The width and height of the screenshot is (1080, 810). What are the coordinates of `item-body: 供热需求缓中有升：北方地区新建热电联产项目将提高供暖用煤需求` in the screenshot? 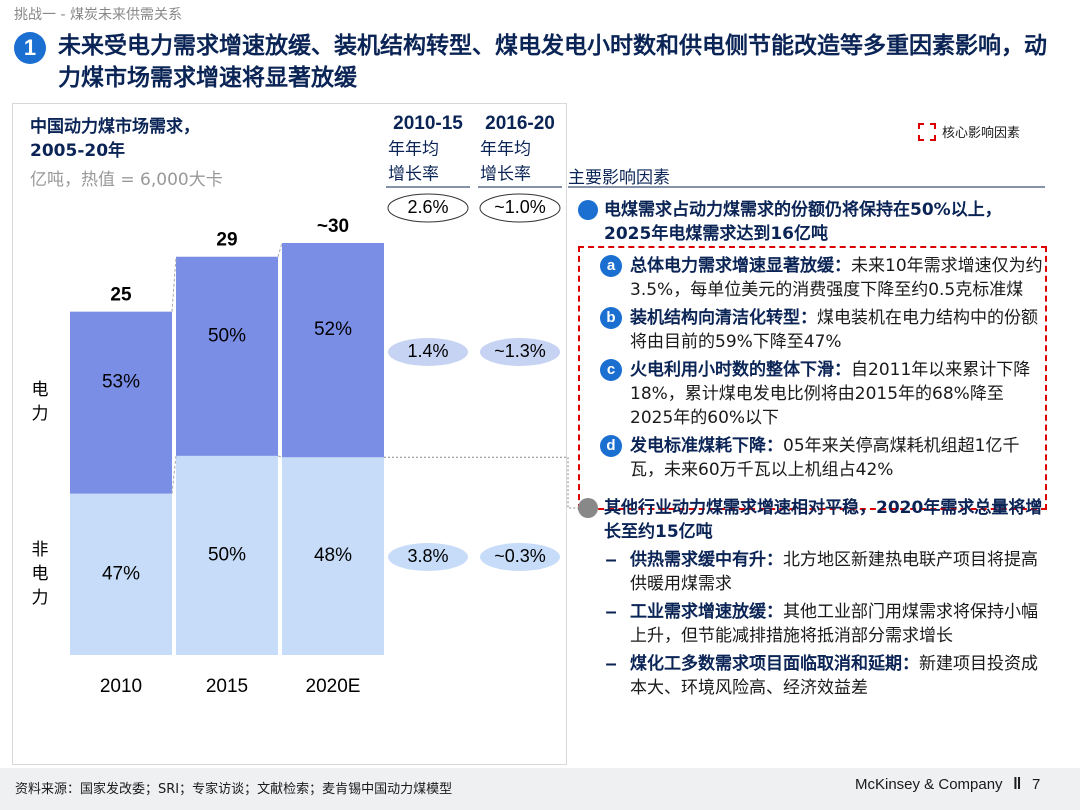 It's located at (836, 572).